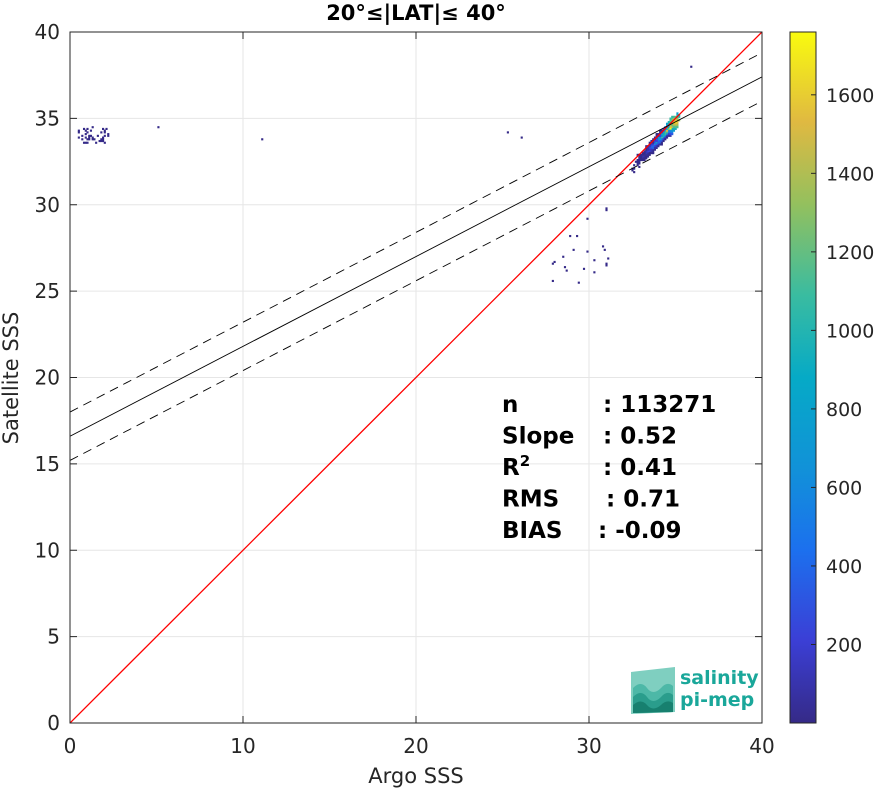  Describe the element at coordinates (850, 253) in the screenshot. I see `colorbar-tick-label: 1200` at that location.